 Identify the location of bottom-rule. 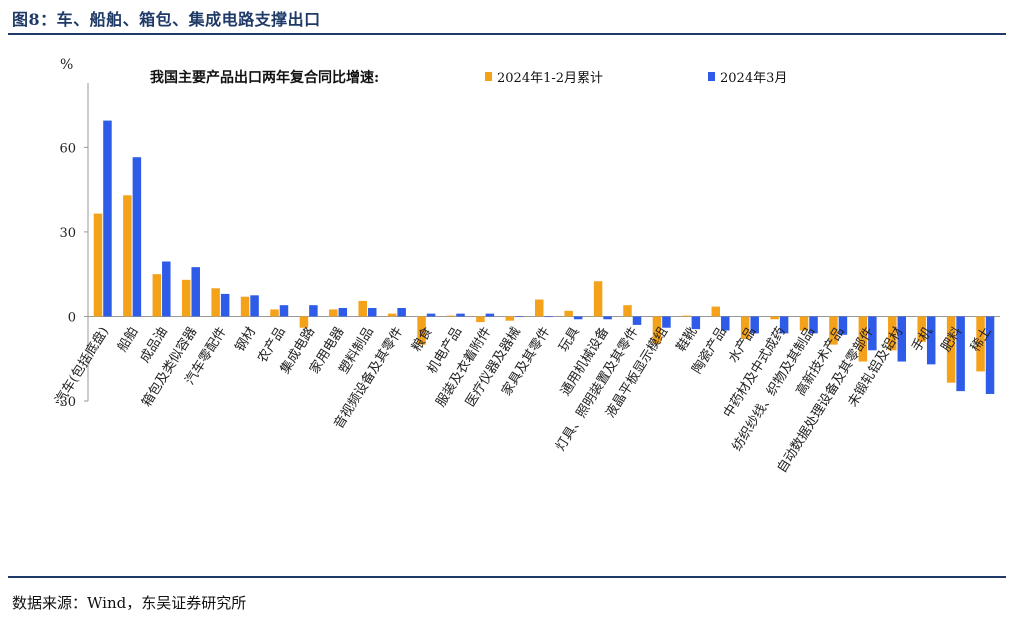
(507, 577).